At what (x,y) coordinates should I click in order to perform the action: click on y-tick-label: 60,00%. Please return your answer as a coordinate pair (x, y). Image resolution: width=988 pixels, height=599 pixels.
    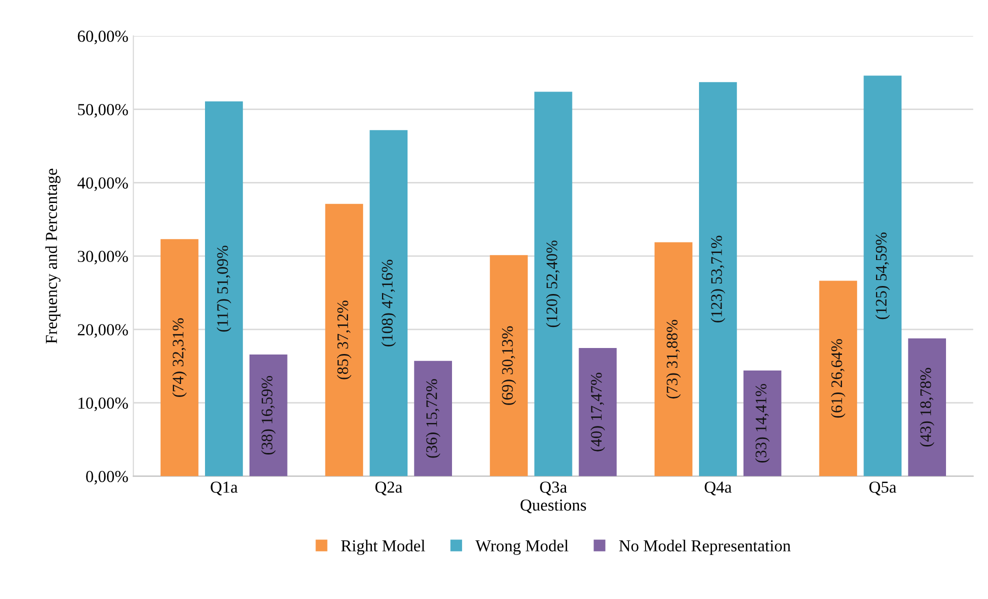
    Looking at the image, I should click on (103, 37).